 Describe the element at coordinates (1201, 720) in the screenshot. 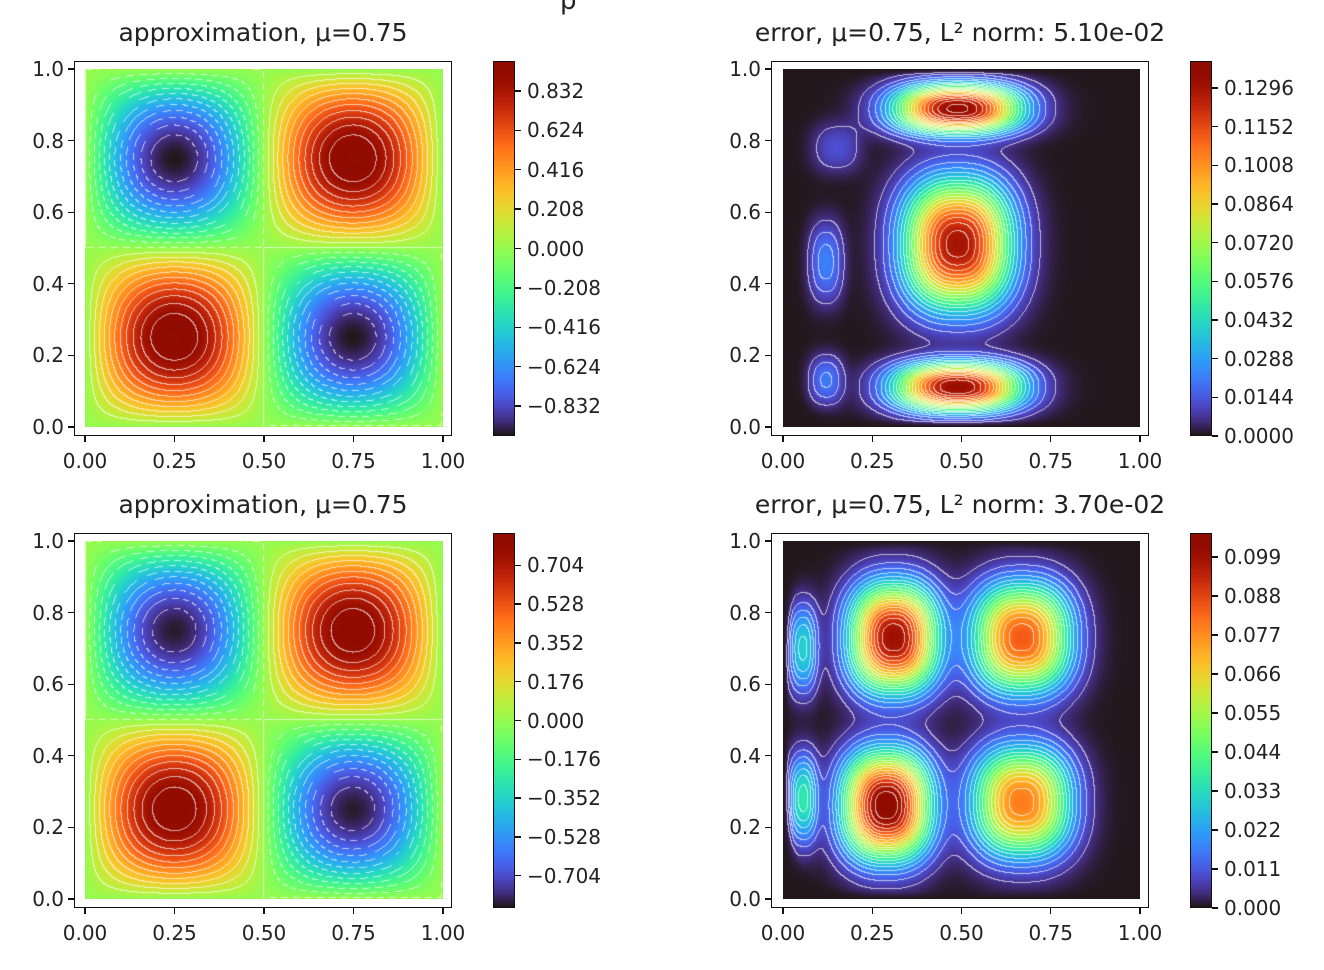

I see `panel-4-colorbar` at that location.